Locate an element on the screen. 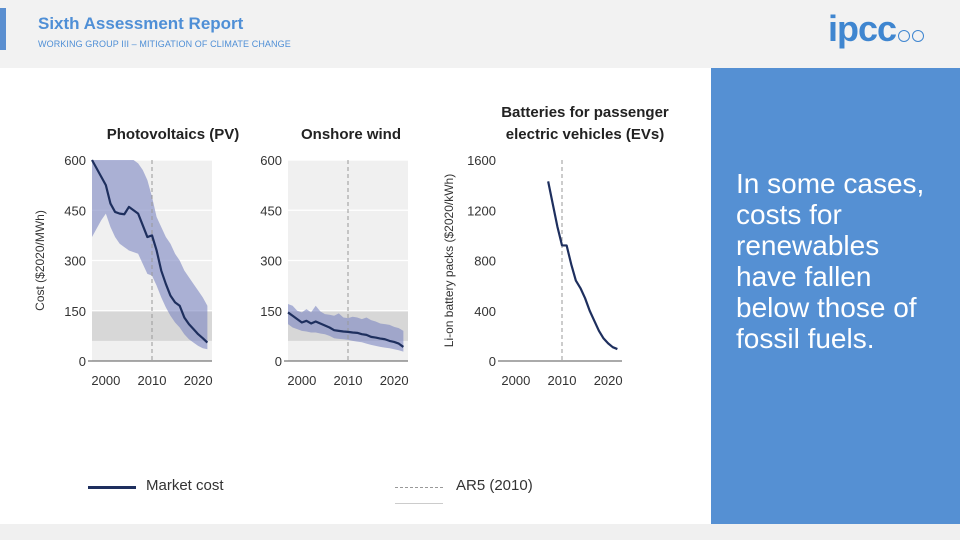 This screenshot has height=540, width=960. legend-divider is located at coordinates (419, 503).